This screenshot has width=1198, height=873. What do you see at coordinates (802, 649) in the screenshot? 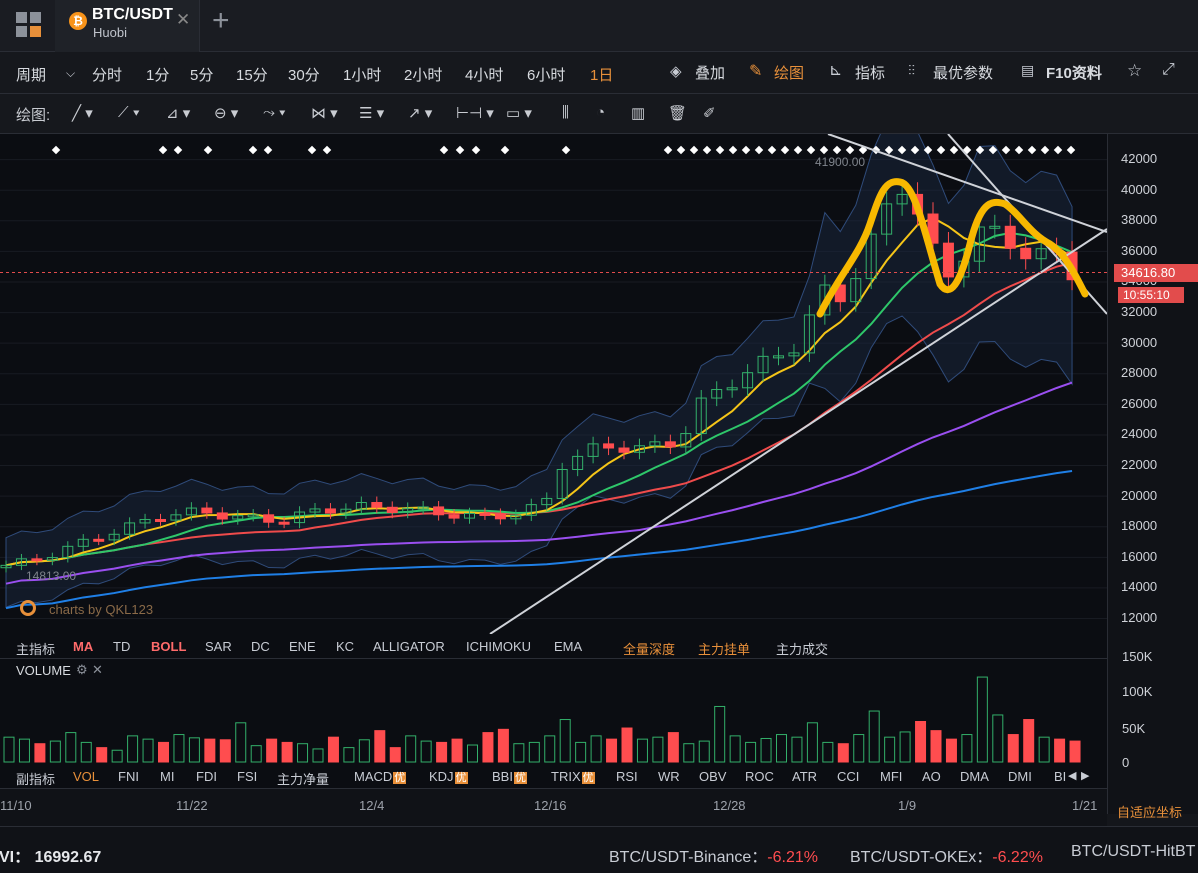
I see `indicator-主力成交: 主力成交` at bounding box center [802, 649].